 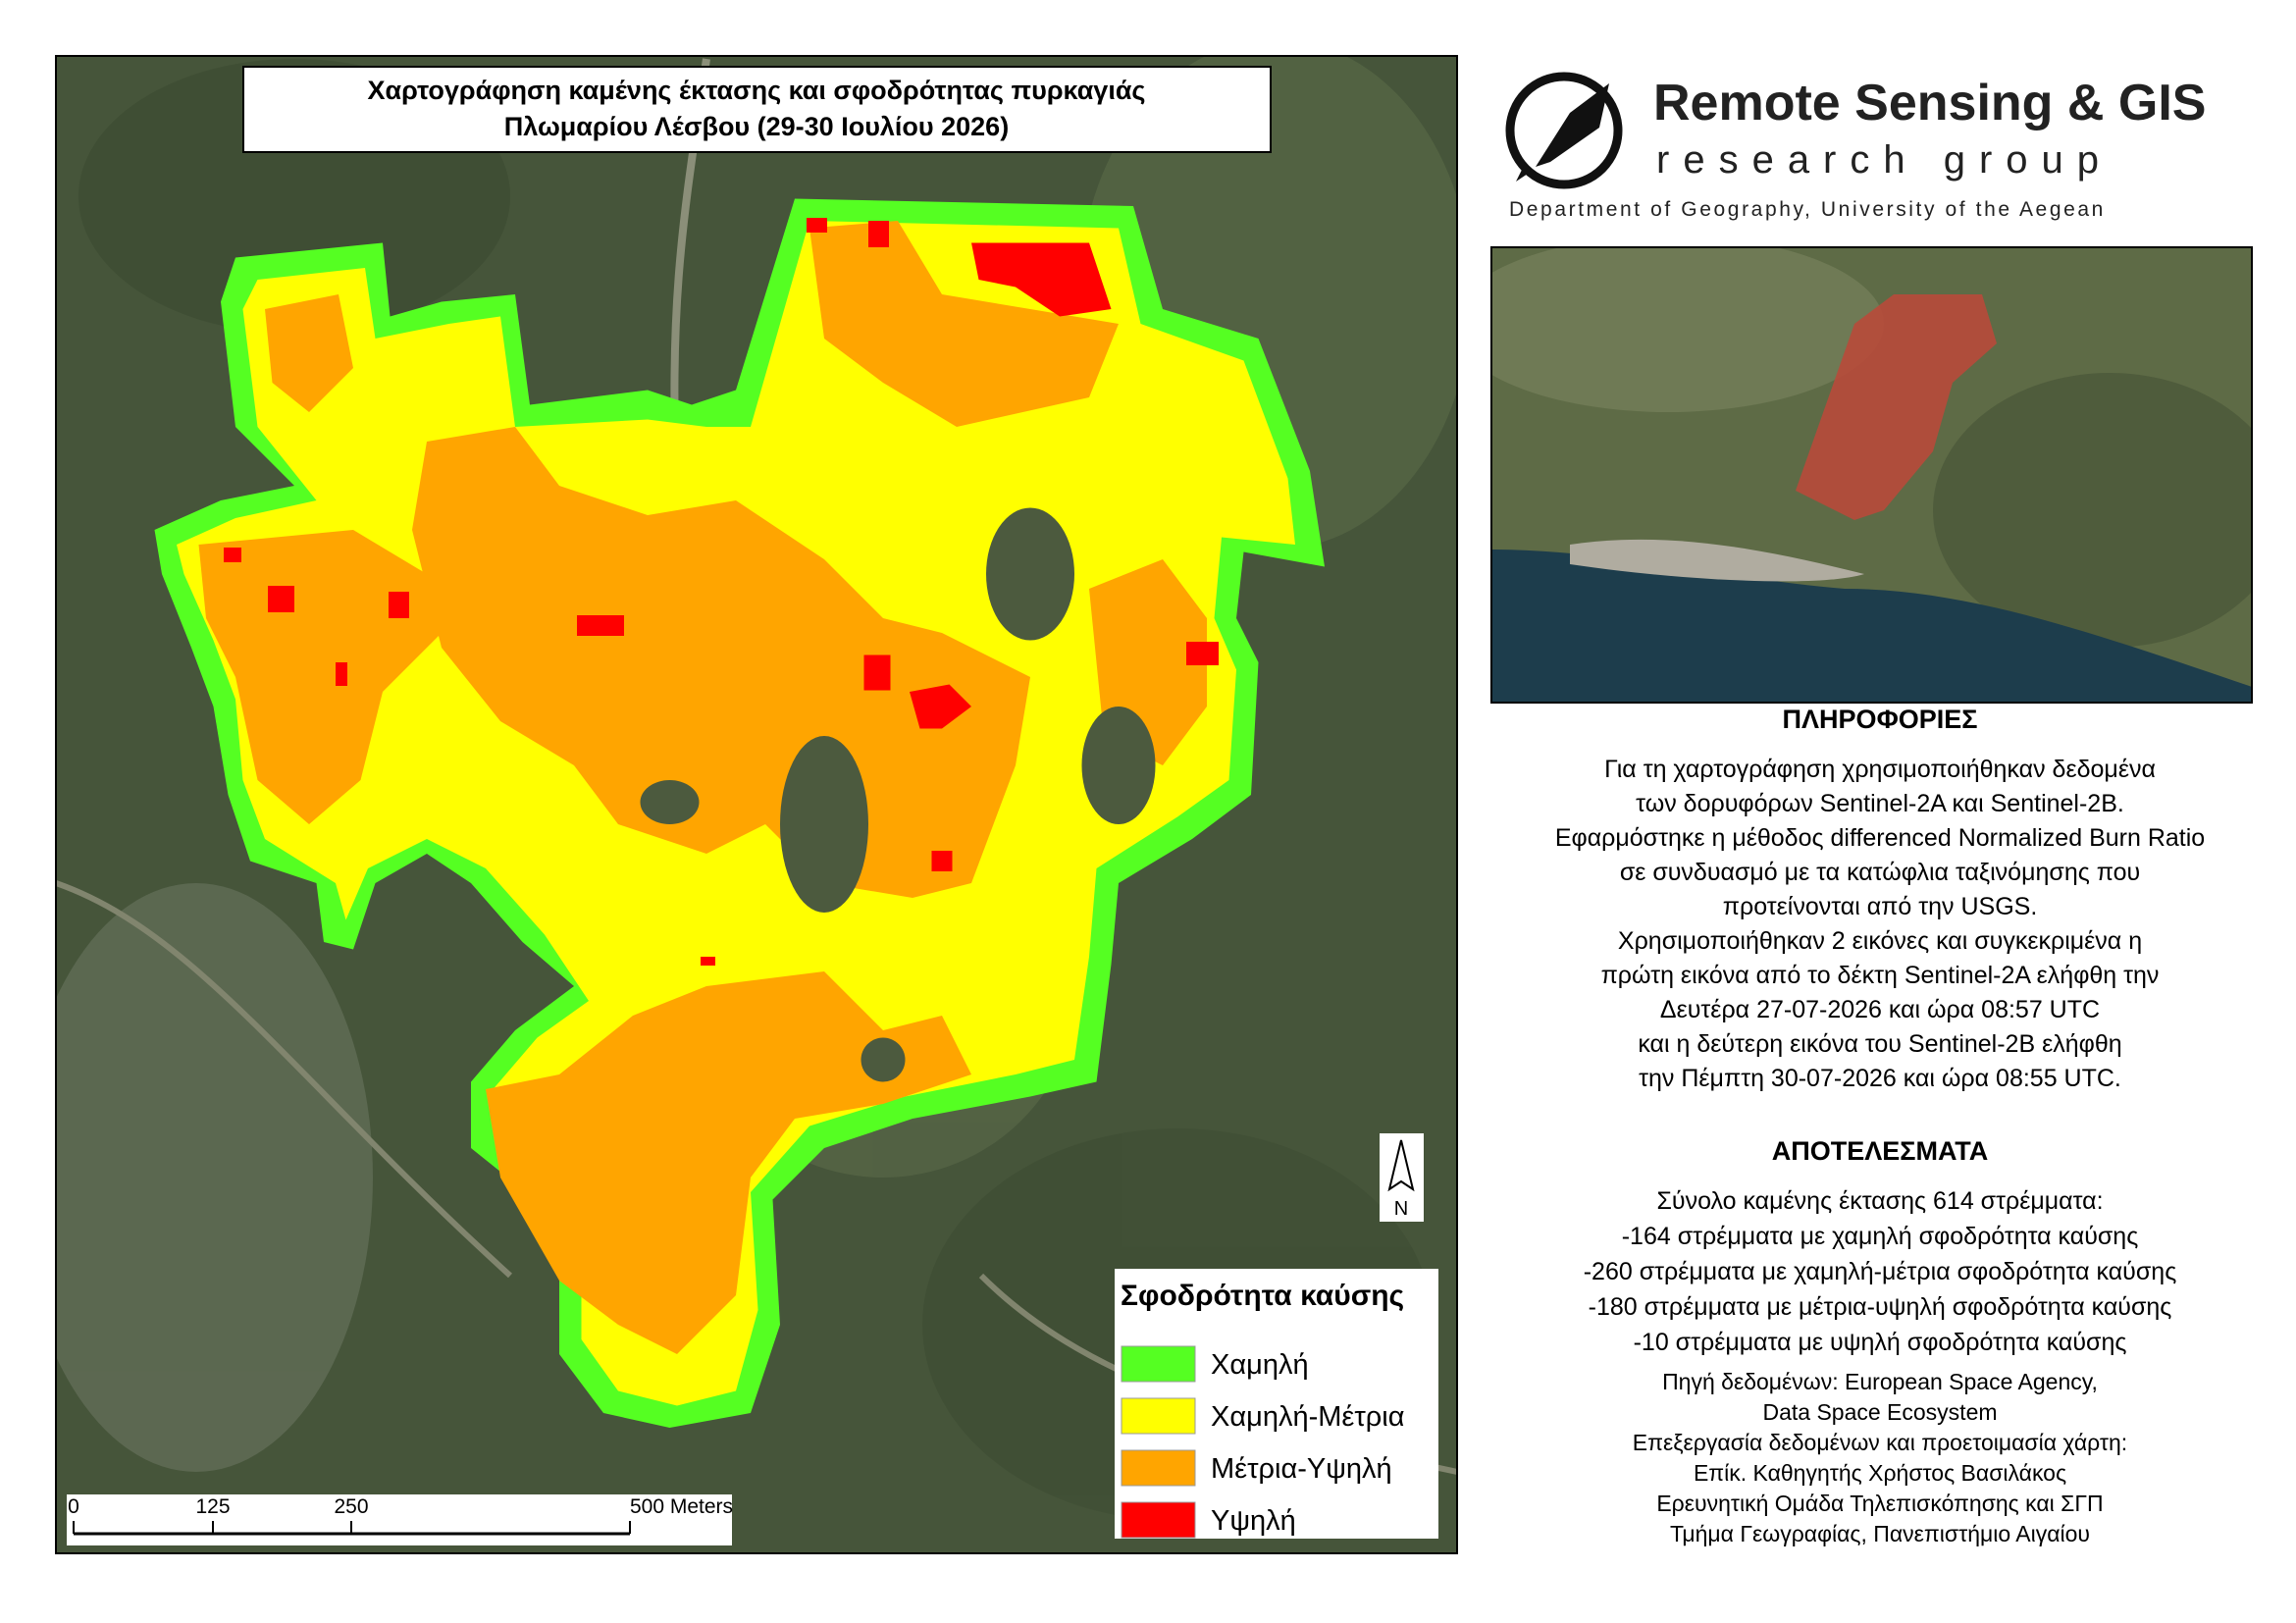 I want to click on credits-line: Ερευνητική Ομάδα Τηλεπισκόπησης και ΣΓΠ, so click(x=1879, y=1503).